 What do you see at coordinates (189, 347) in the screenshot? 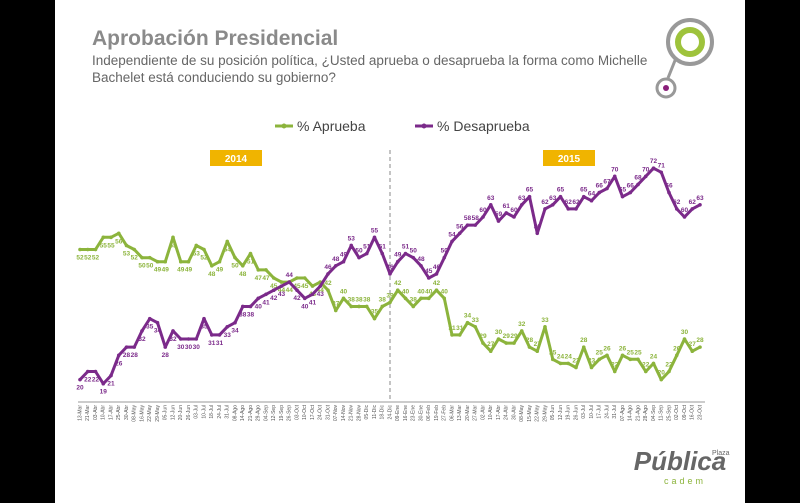
I see `data-label: 30` at bounding box center [189, 347].